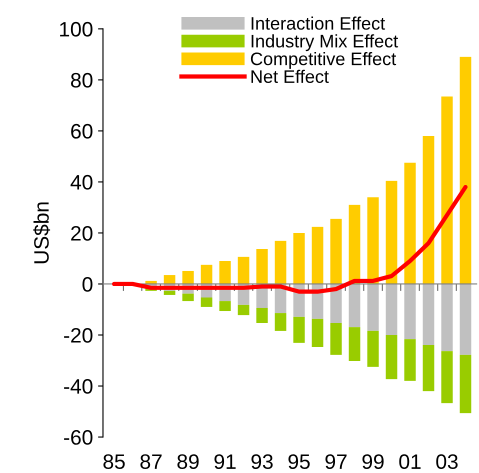 The image size is (479, 473). I want to click on x-tick-label: 03, so click(447, 462).